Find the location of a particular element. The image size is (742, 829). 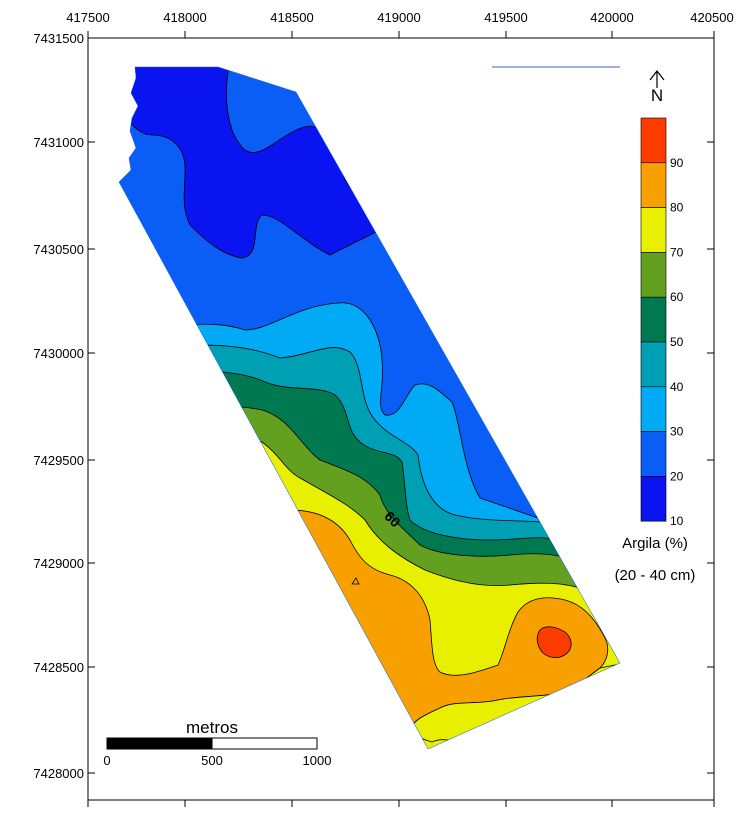

scale-bar-black is located at coordinates (159, 743).